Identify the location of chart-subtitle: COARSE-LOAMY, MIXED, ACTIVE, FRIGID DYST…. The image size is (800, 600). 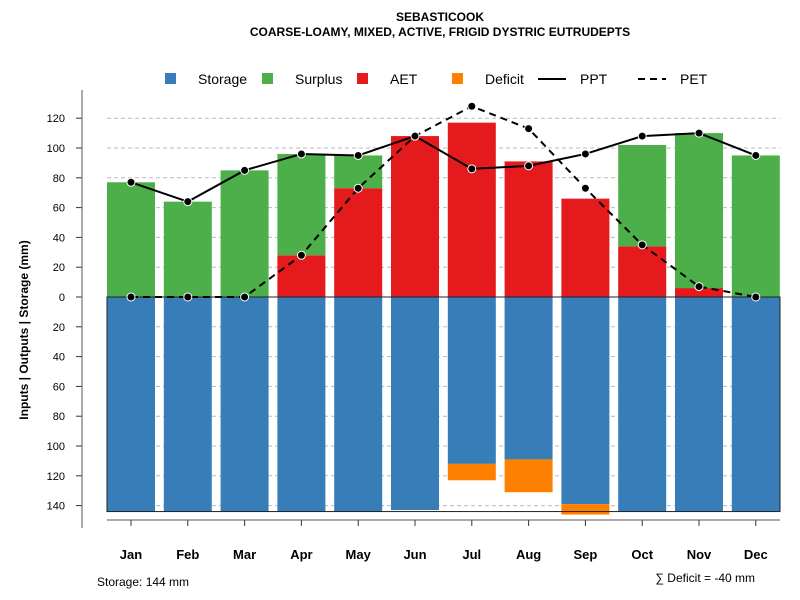
(440, 32).